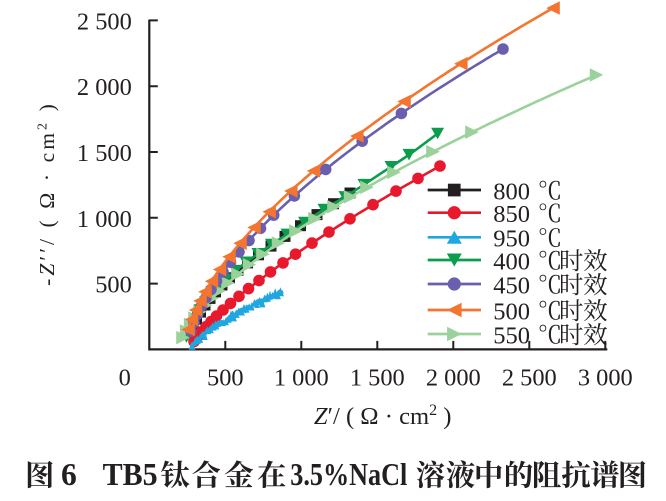  What do you see at coordinates (511, 335) in the screenshot?
I see `svg-text: 550` at bounding box center [511, 335].